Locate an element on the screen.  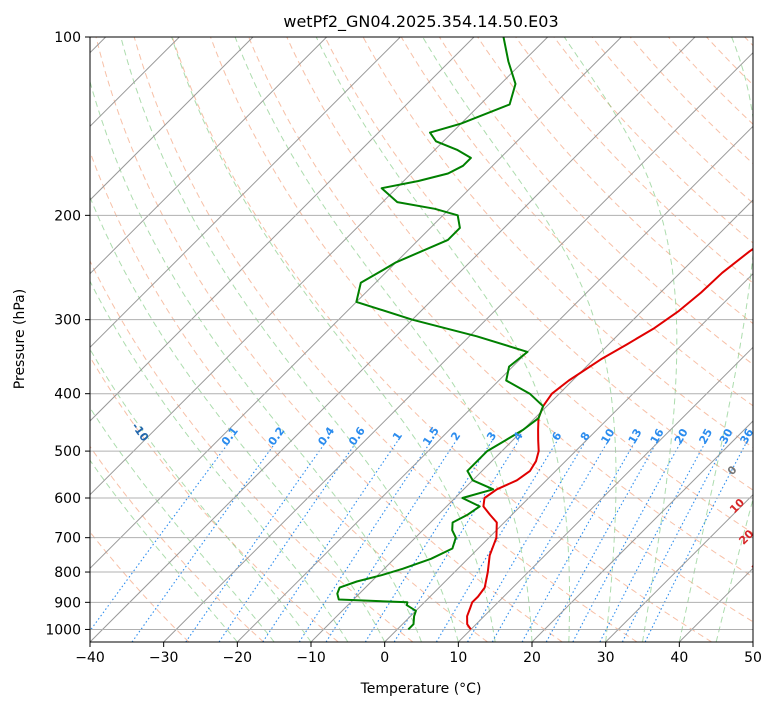
mixing-ratio-label: 8 is located at coordinates (585, 436).